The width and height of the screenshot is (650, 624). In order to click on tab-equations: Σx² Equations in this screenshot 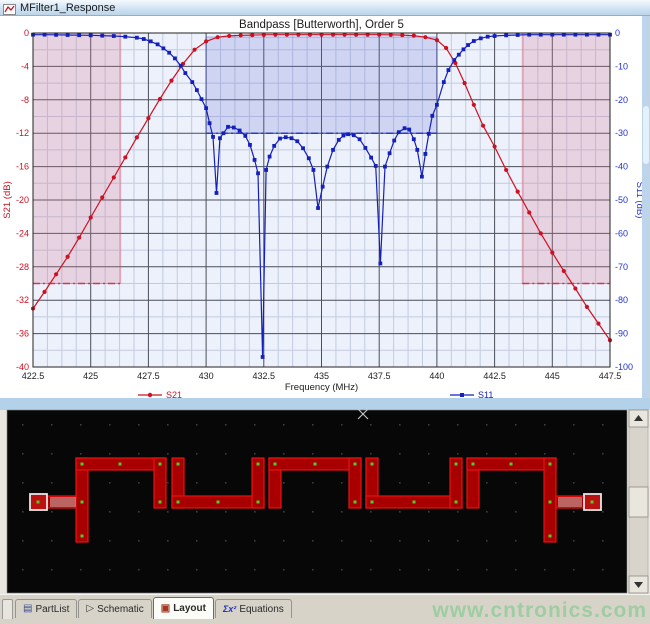, I will do `click(253, 608)`.